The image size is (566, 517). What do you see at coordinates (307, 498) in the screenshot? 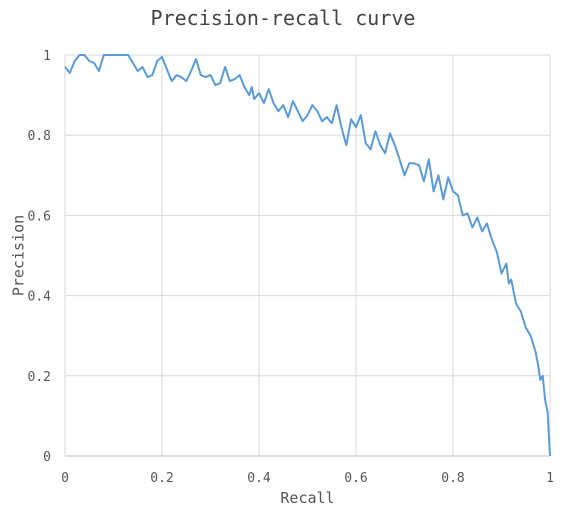
I see `x-axis-title: Recall` at bounding box center [307, 498].